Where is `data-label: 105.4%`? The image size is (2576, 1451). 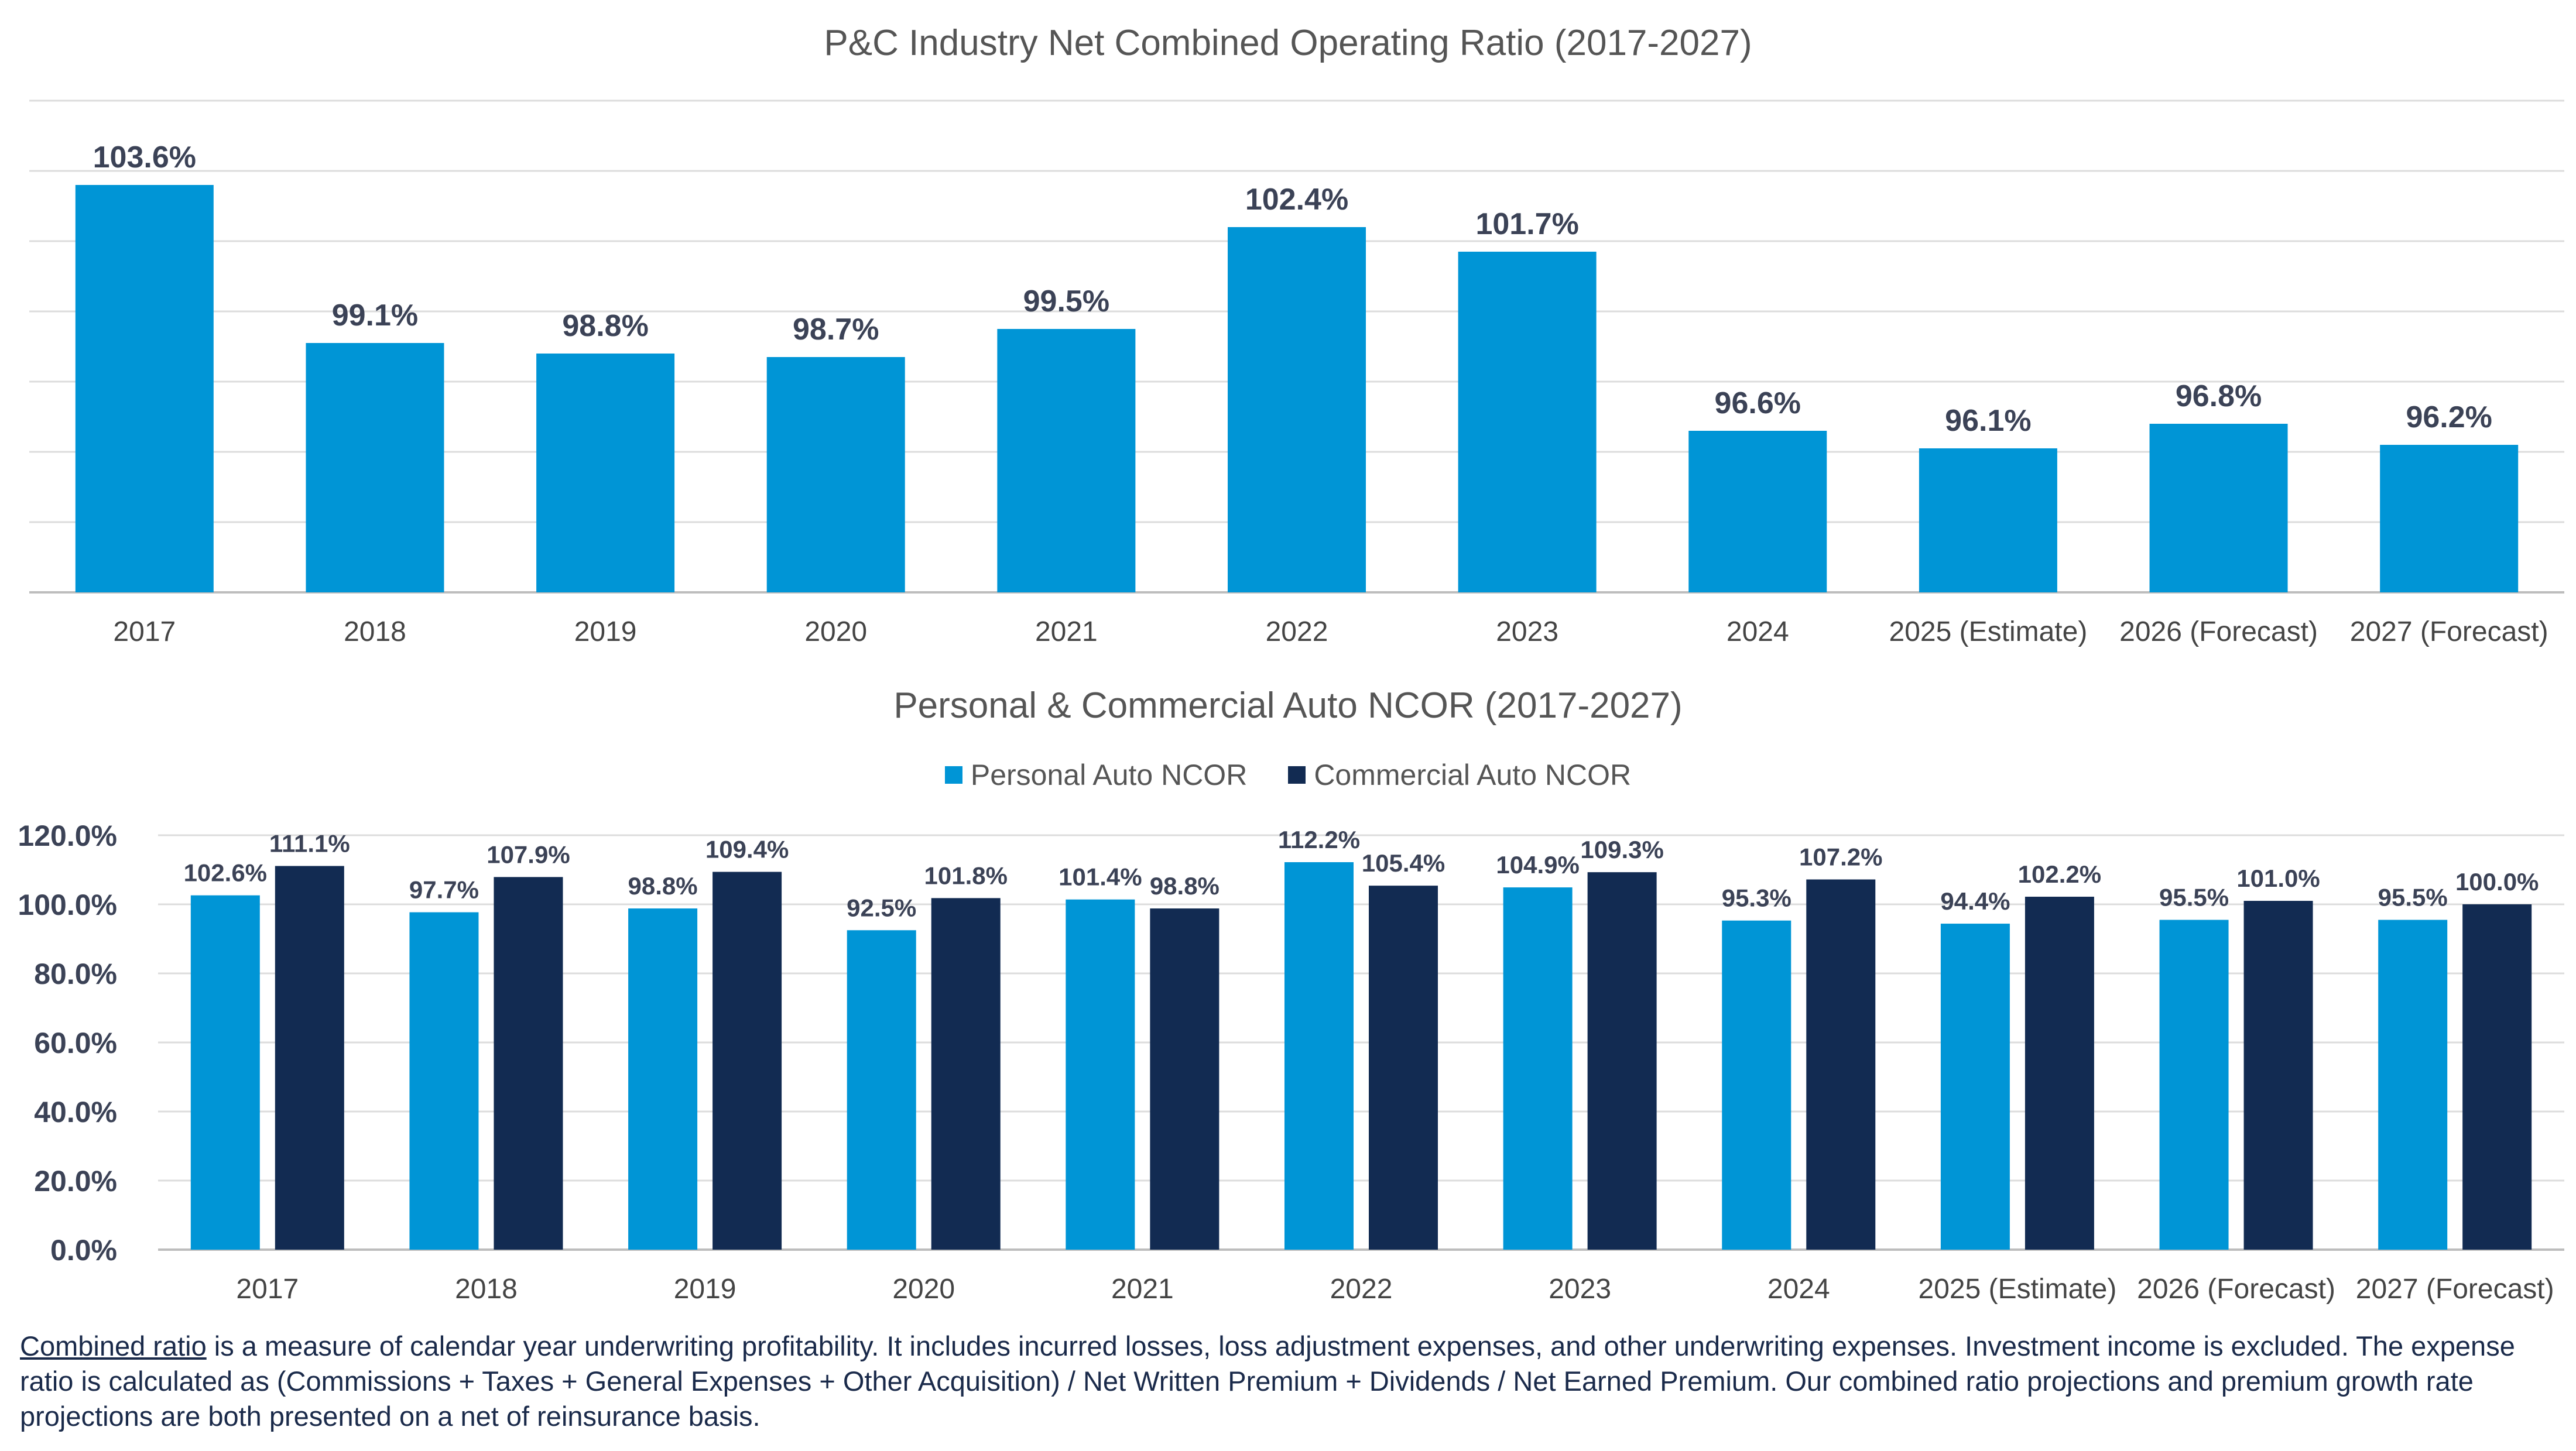 data-label: 105.4% is located at coordinates (1403, 863).